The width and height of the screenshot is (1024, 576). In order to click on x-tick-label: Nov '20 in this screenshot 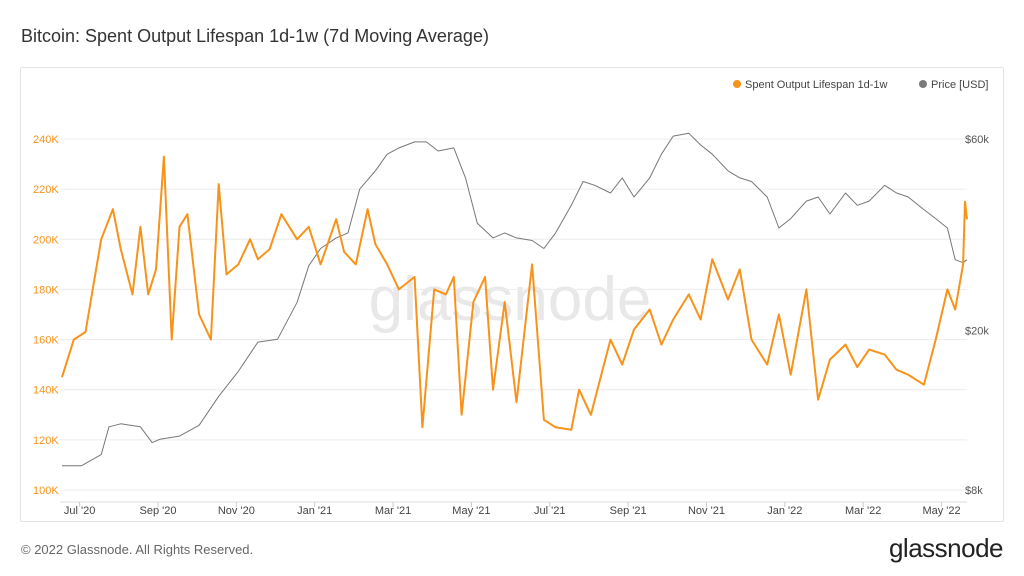, I will do `click(236, 511)`.